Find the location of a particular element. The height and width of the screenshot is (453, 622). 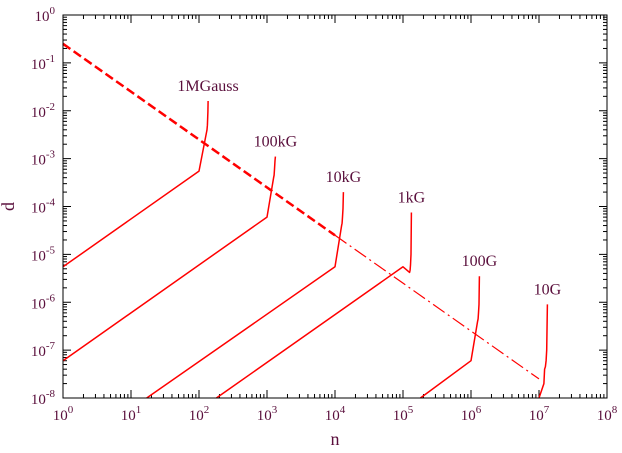

curve-label: 1kG is located at coordinates (412, 197).